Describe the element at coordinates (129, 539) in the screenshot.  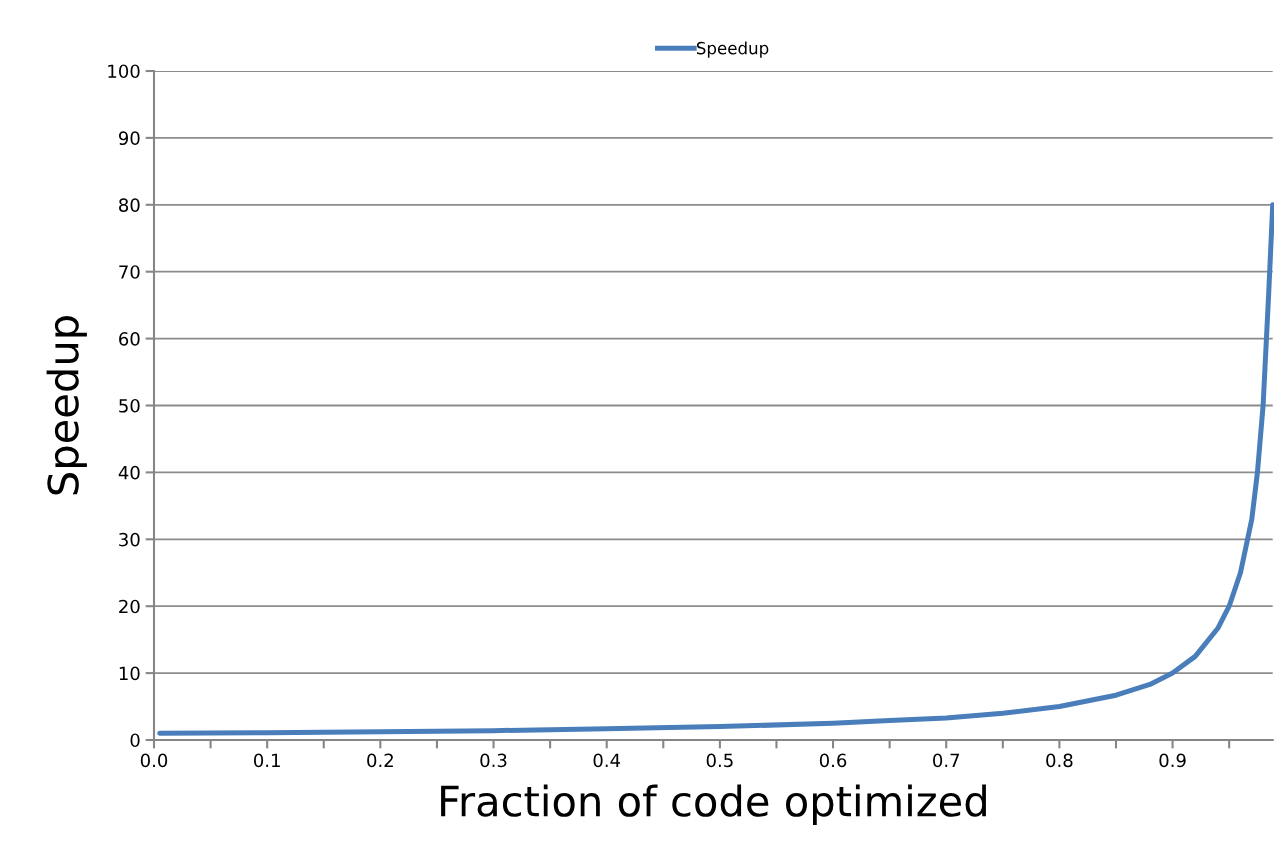
I see `y-tick-label: 30` at that location.